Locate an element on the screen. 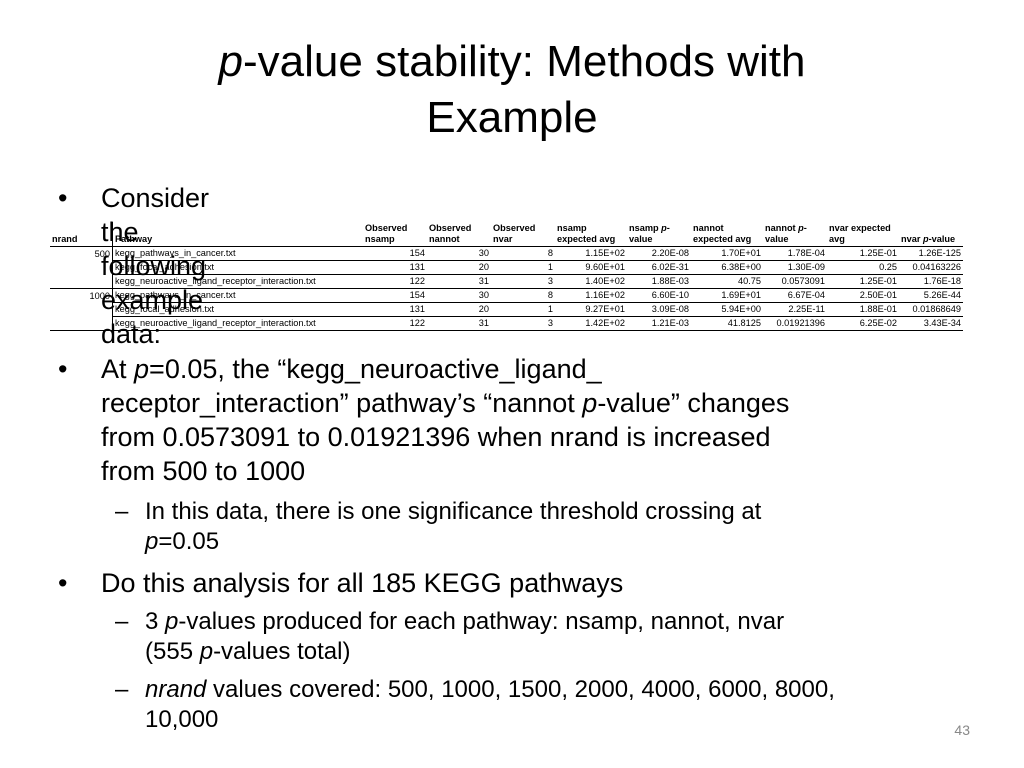  cell-nrand: 500 is located at coordinates (81, 253).